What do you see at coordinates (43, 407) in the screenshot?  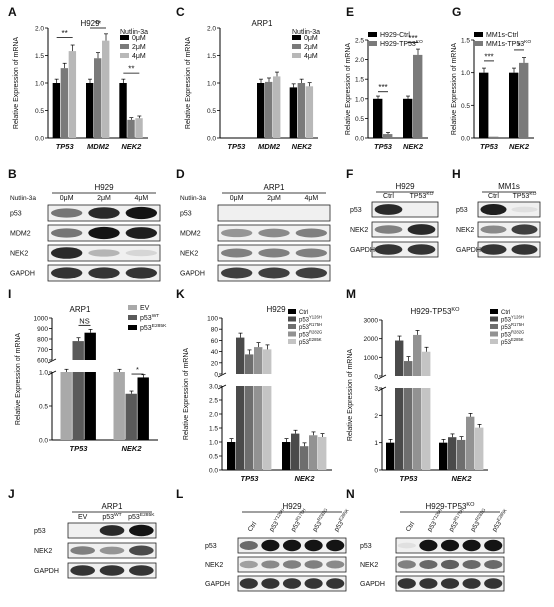 I see `y-tick-label: 0.5` at bounding box center [43, 407].